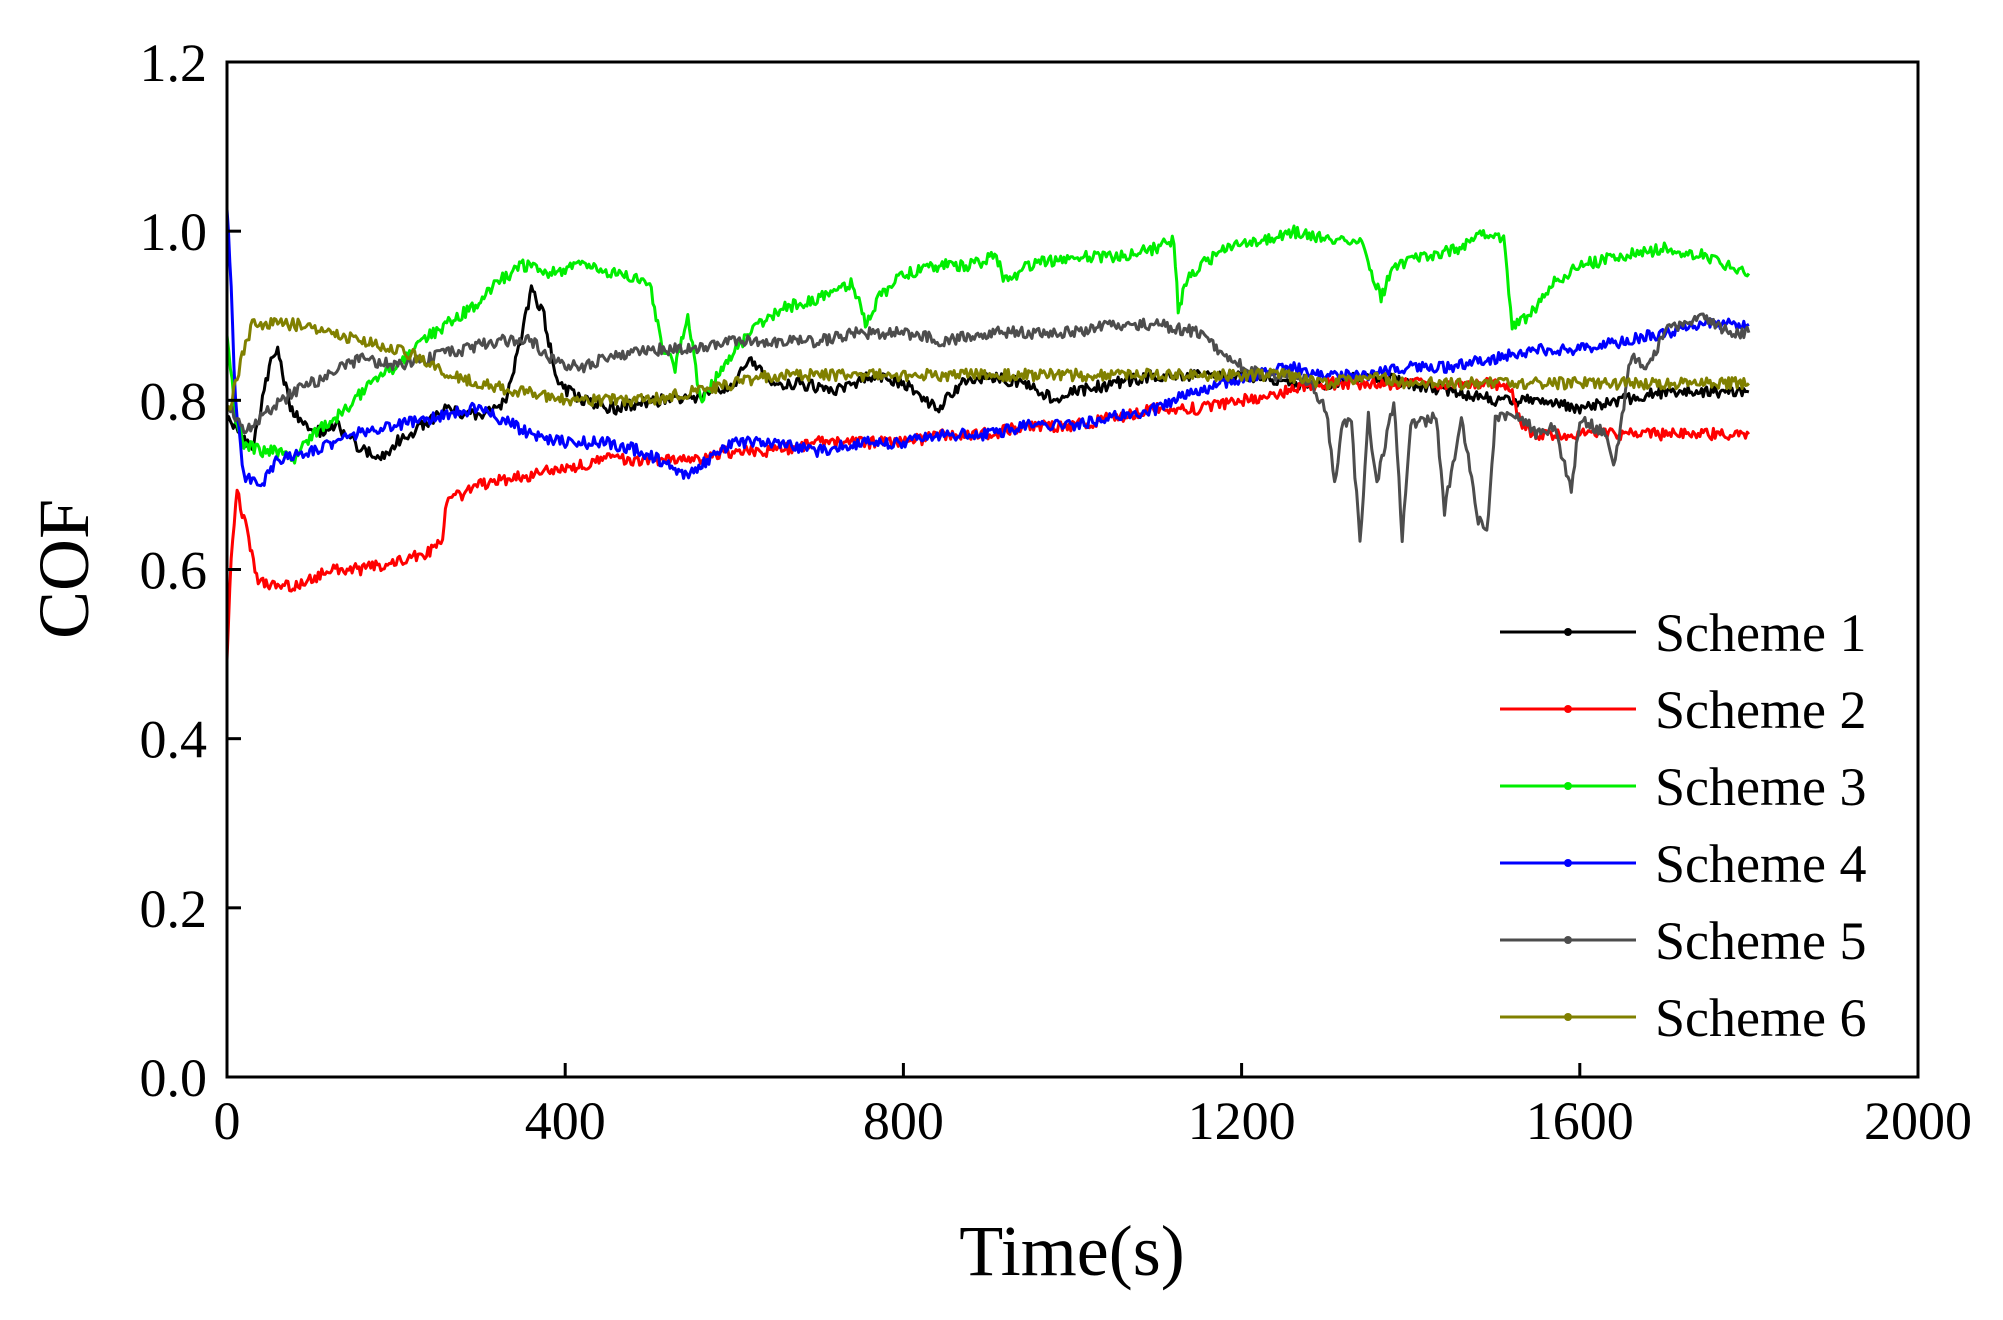 The width and height of the screenshot is (2003, 1320). Describe the element at coordinates (174, 63) in the screenshot. I see `y-tick-label: 1.2` at that location.